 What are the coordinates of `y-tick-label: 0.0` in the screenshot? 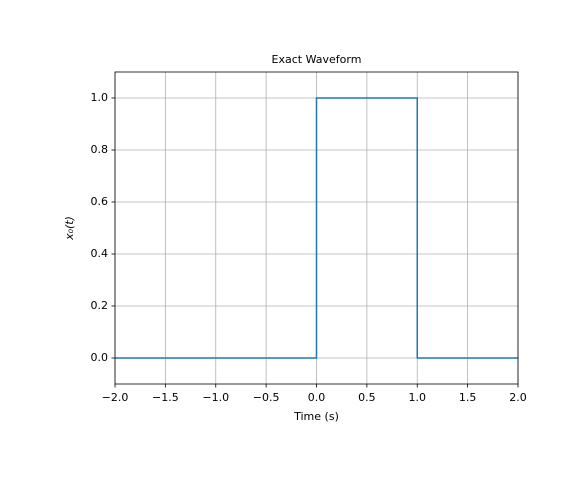 It's located at (100, 357).